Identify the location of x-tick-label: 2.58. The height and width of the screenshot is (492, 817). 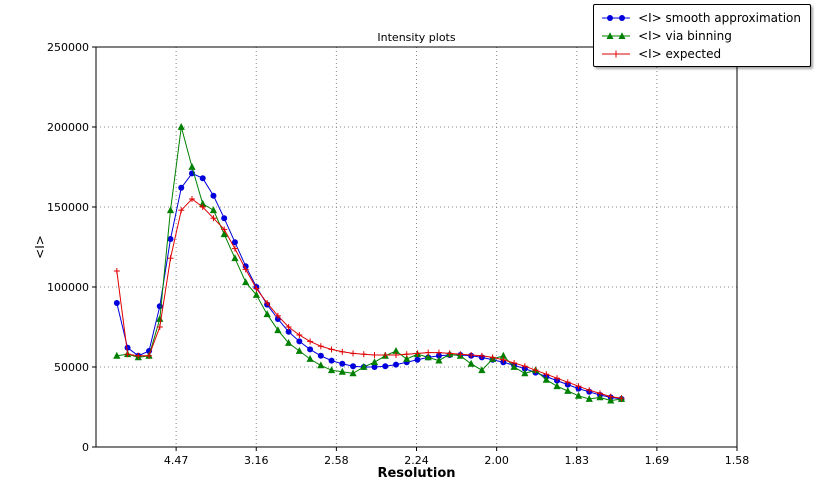
(336, 460).